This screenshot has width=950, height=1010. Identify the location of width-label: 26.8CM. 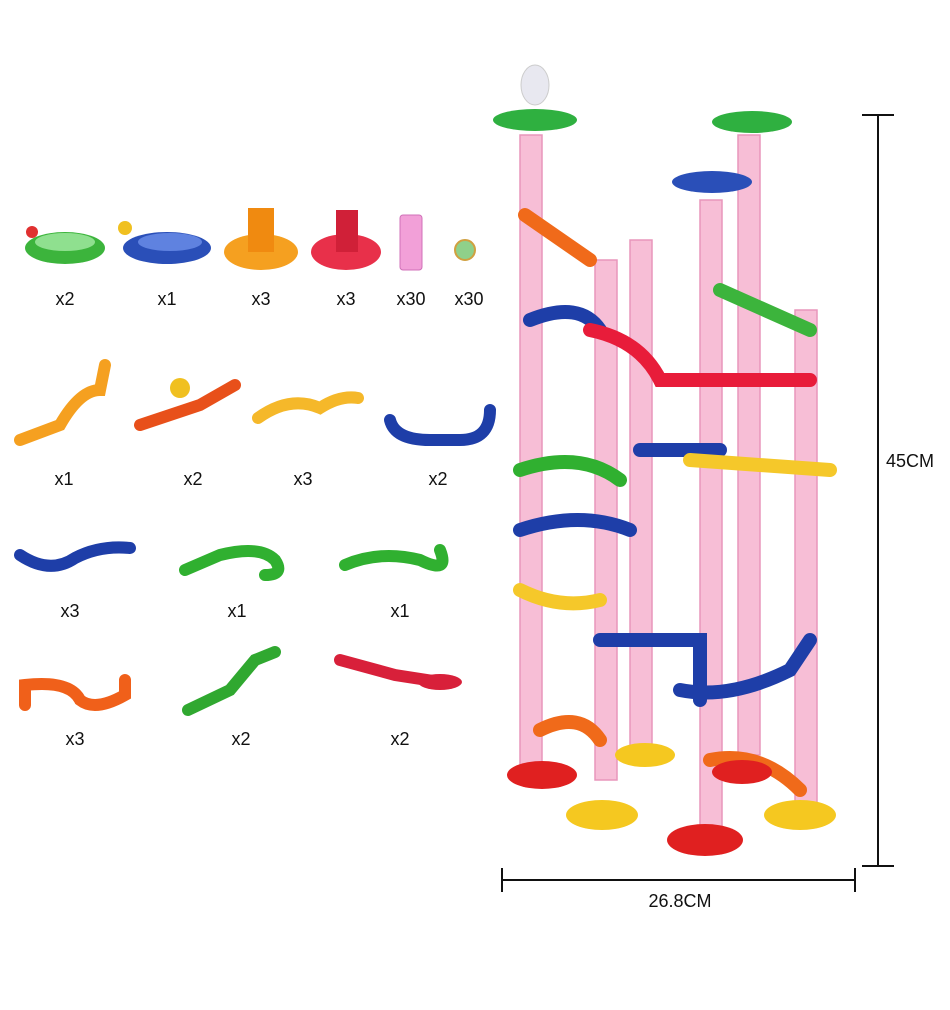
(679, 901).